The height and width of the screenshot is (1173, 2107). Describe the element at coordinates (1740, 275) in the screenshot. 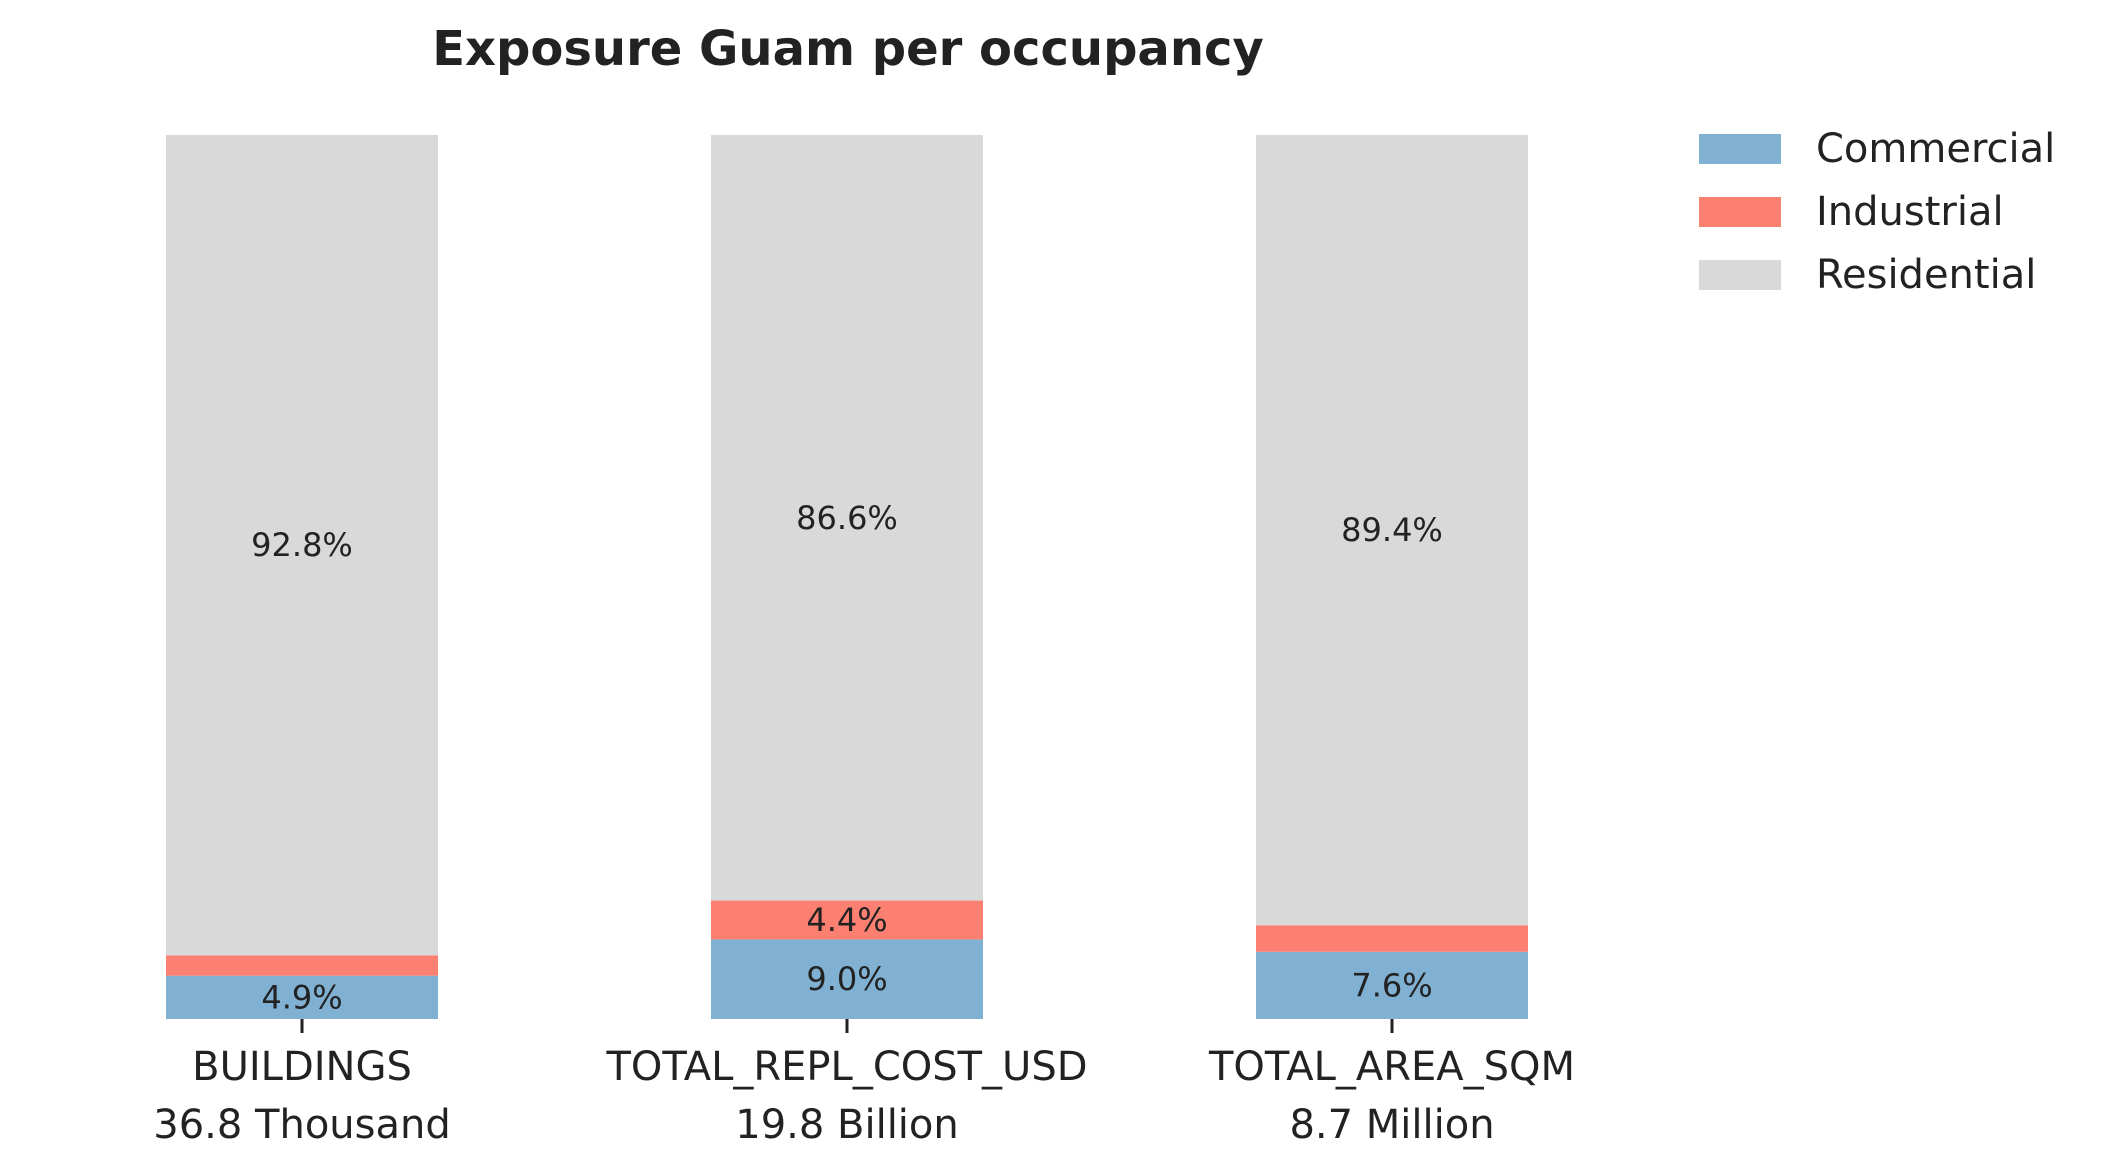

I see `legend-swatch-residential` at that location.